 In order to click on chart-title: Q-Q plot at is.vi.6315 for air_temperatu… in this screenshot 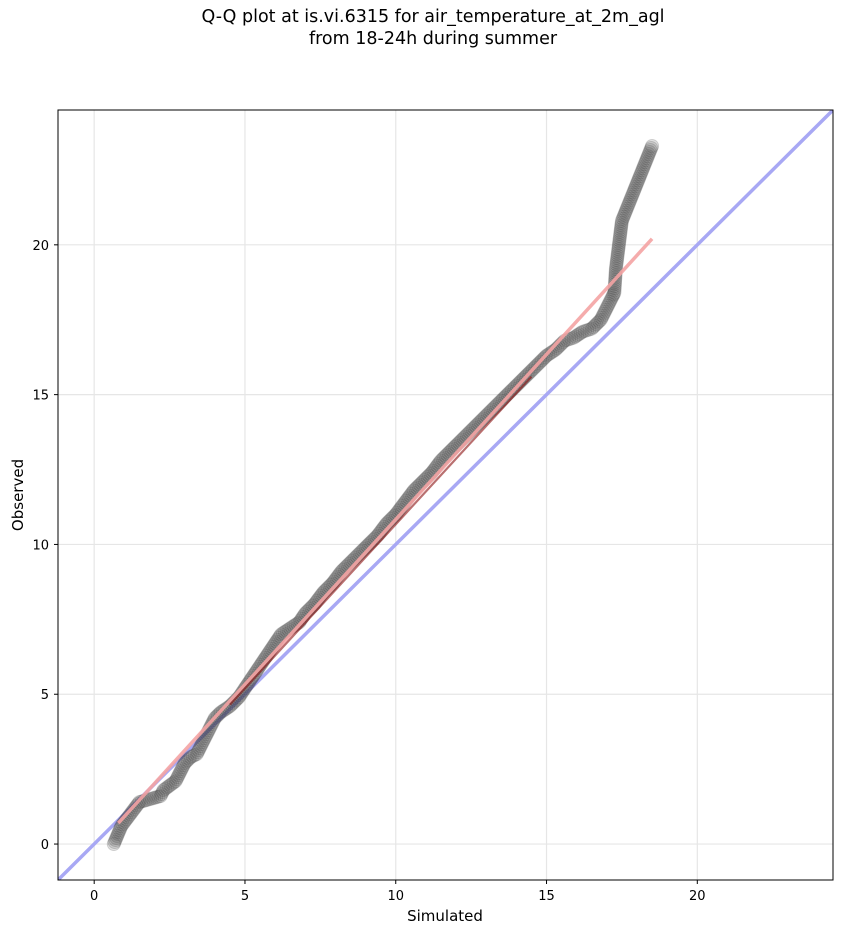, I will do `click(421, 28)`.